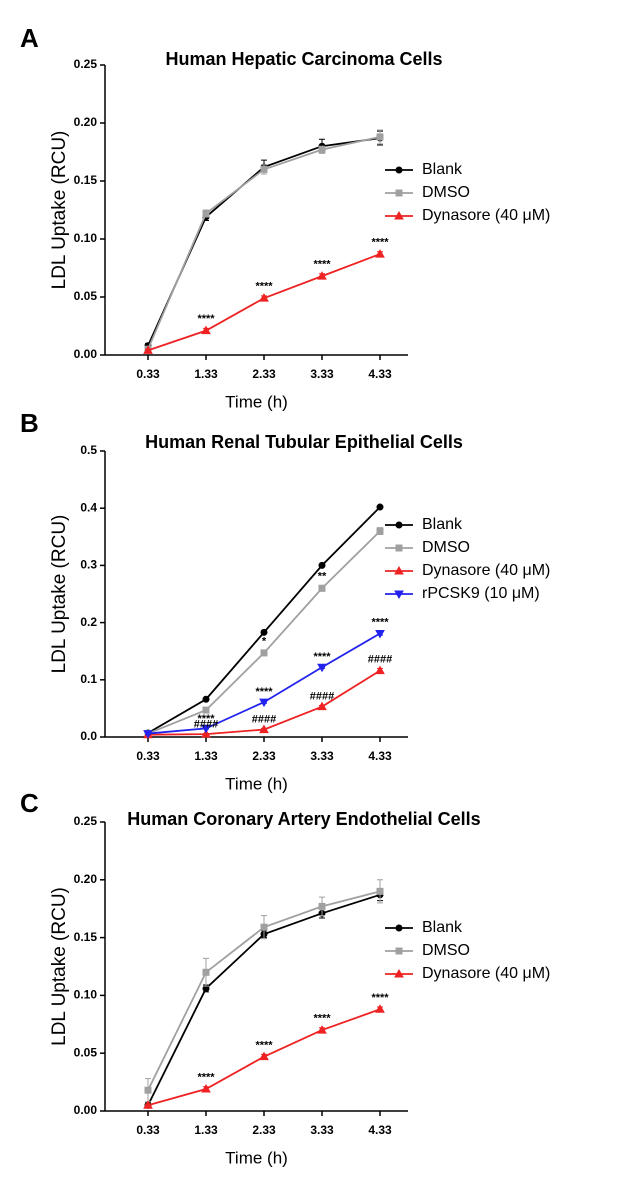 This screenshot has width=624, height=1200. I want to click on y-tick-label: 0.5, so click(88, 450).